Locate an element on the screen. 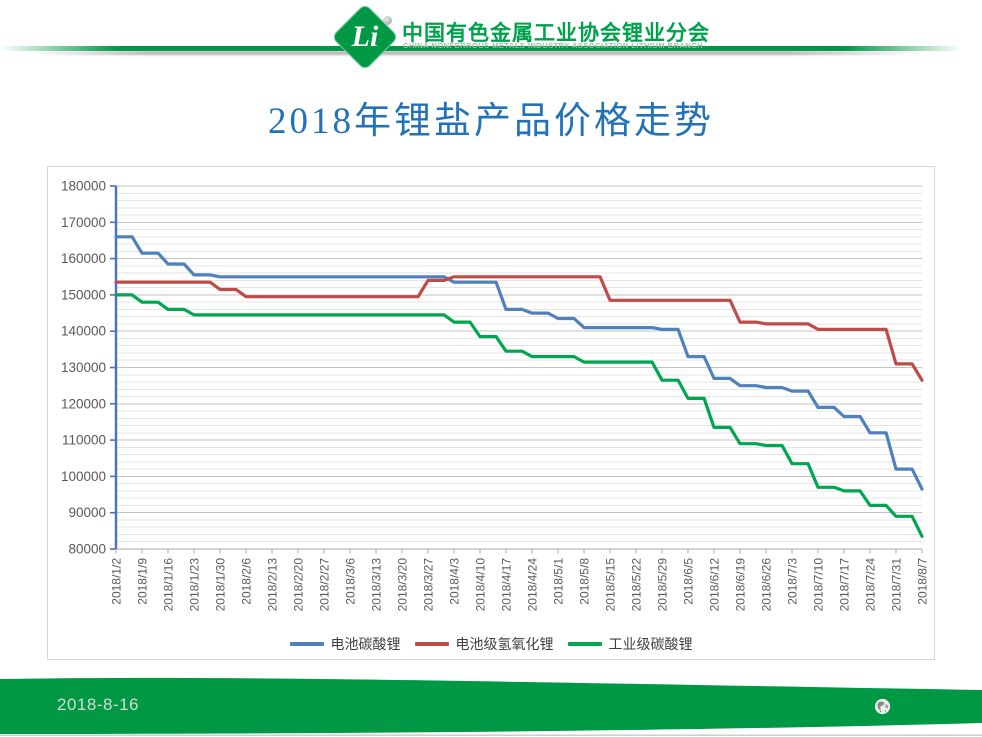 Image resolution: width=982 pixels, height=737 pixels. x-axis-label: 2018/6/19 is located at coordinates (741, 585).